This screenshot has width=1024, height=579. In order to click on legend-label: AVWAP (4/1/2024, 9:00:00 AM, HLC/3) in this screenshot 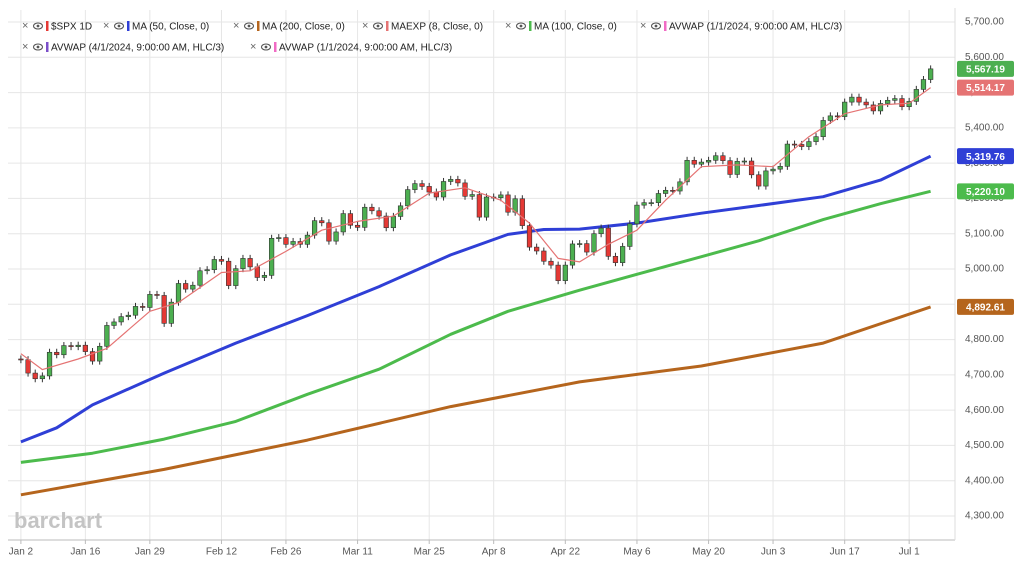, I will do `click(137, 48)`.